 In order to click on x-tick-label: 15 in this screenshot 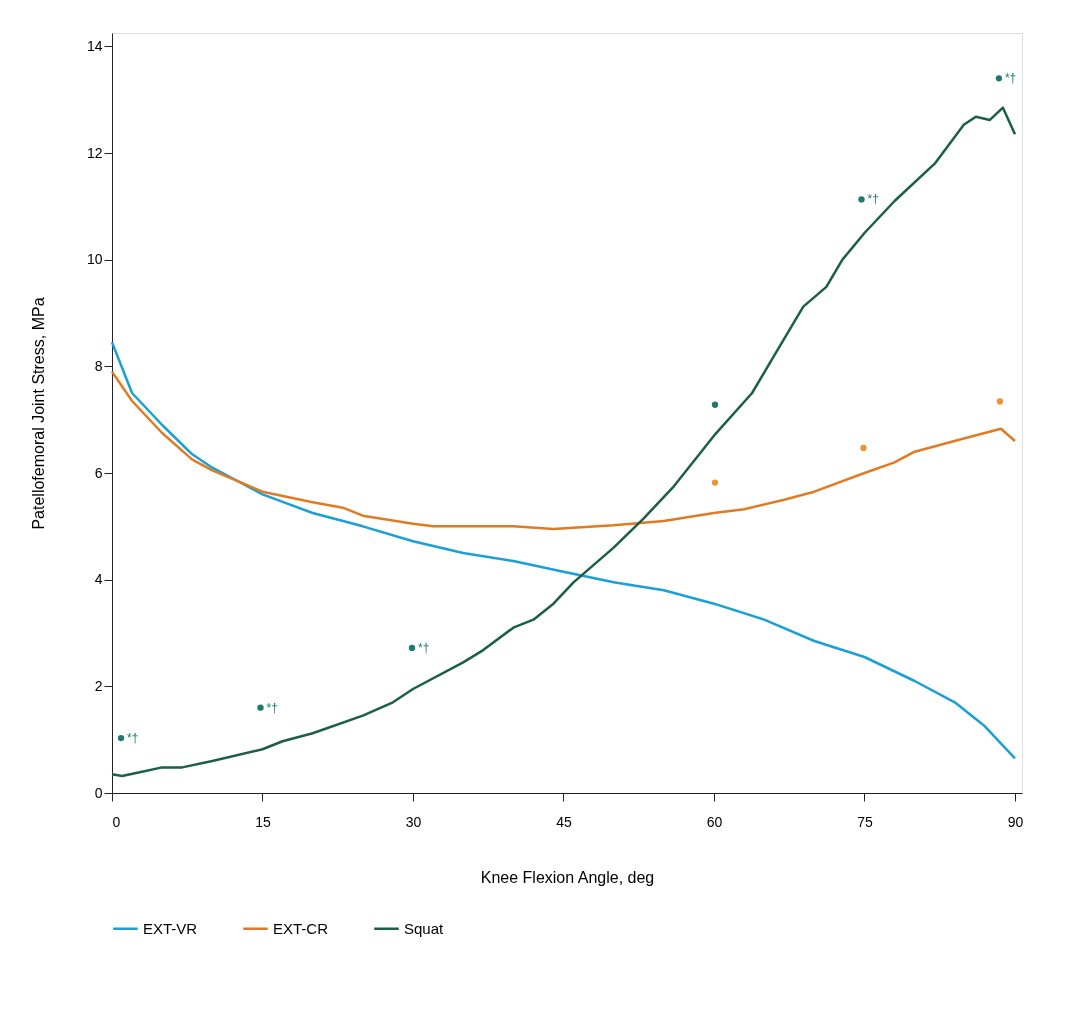, I will do `click(263, 821)`.